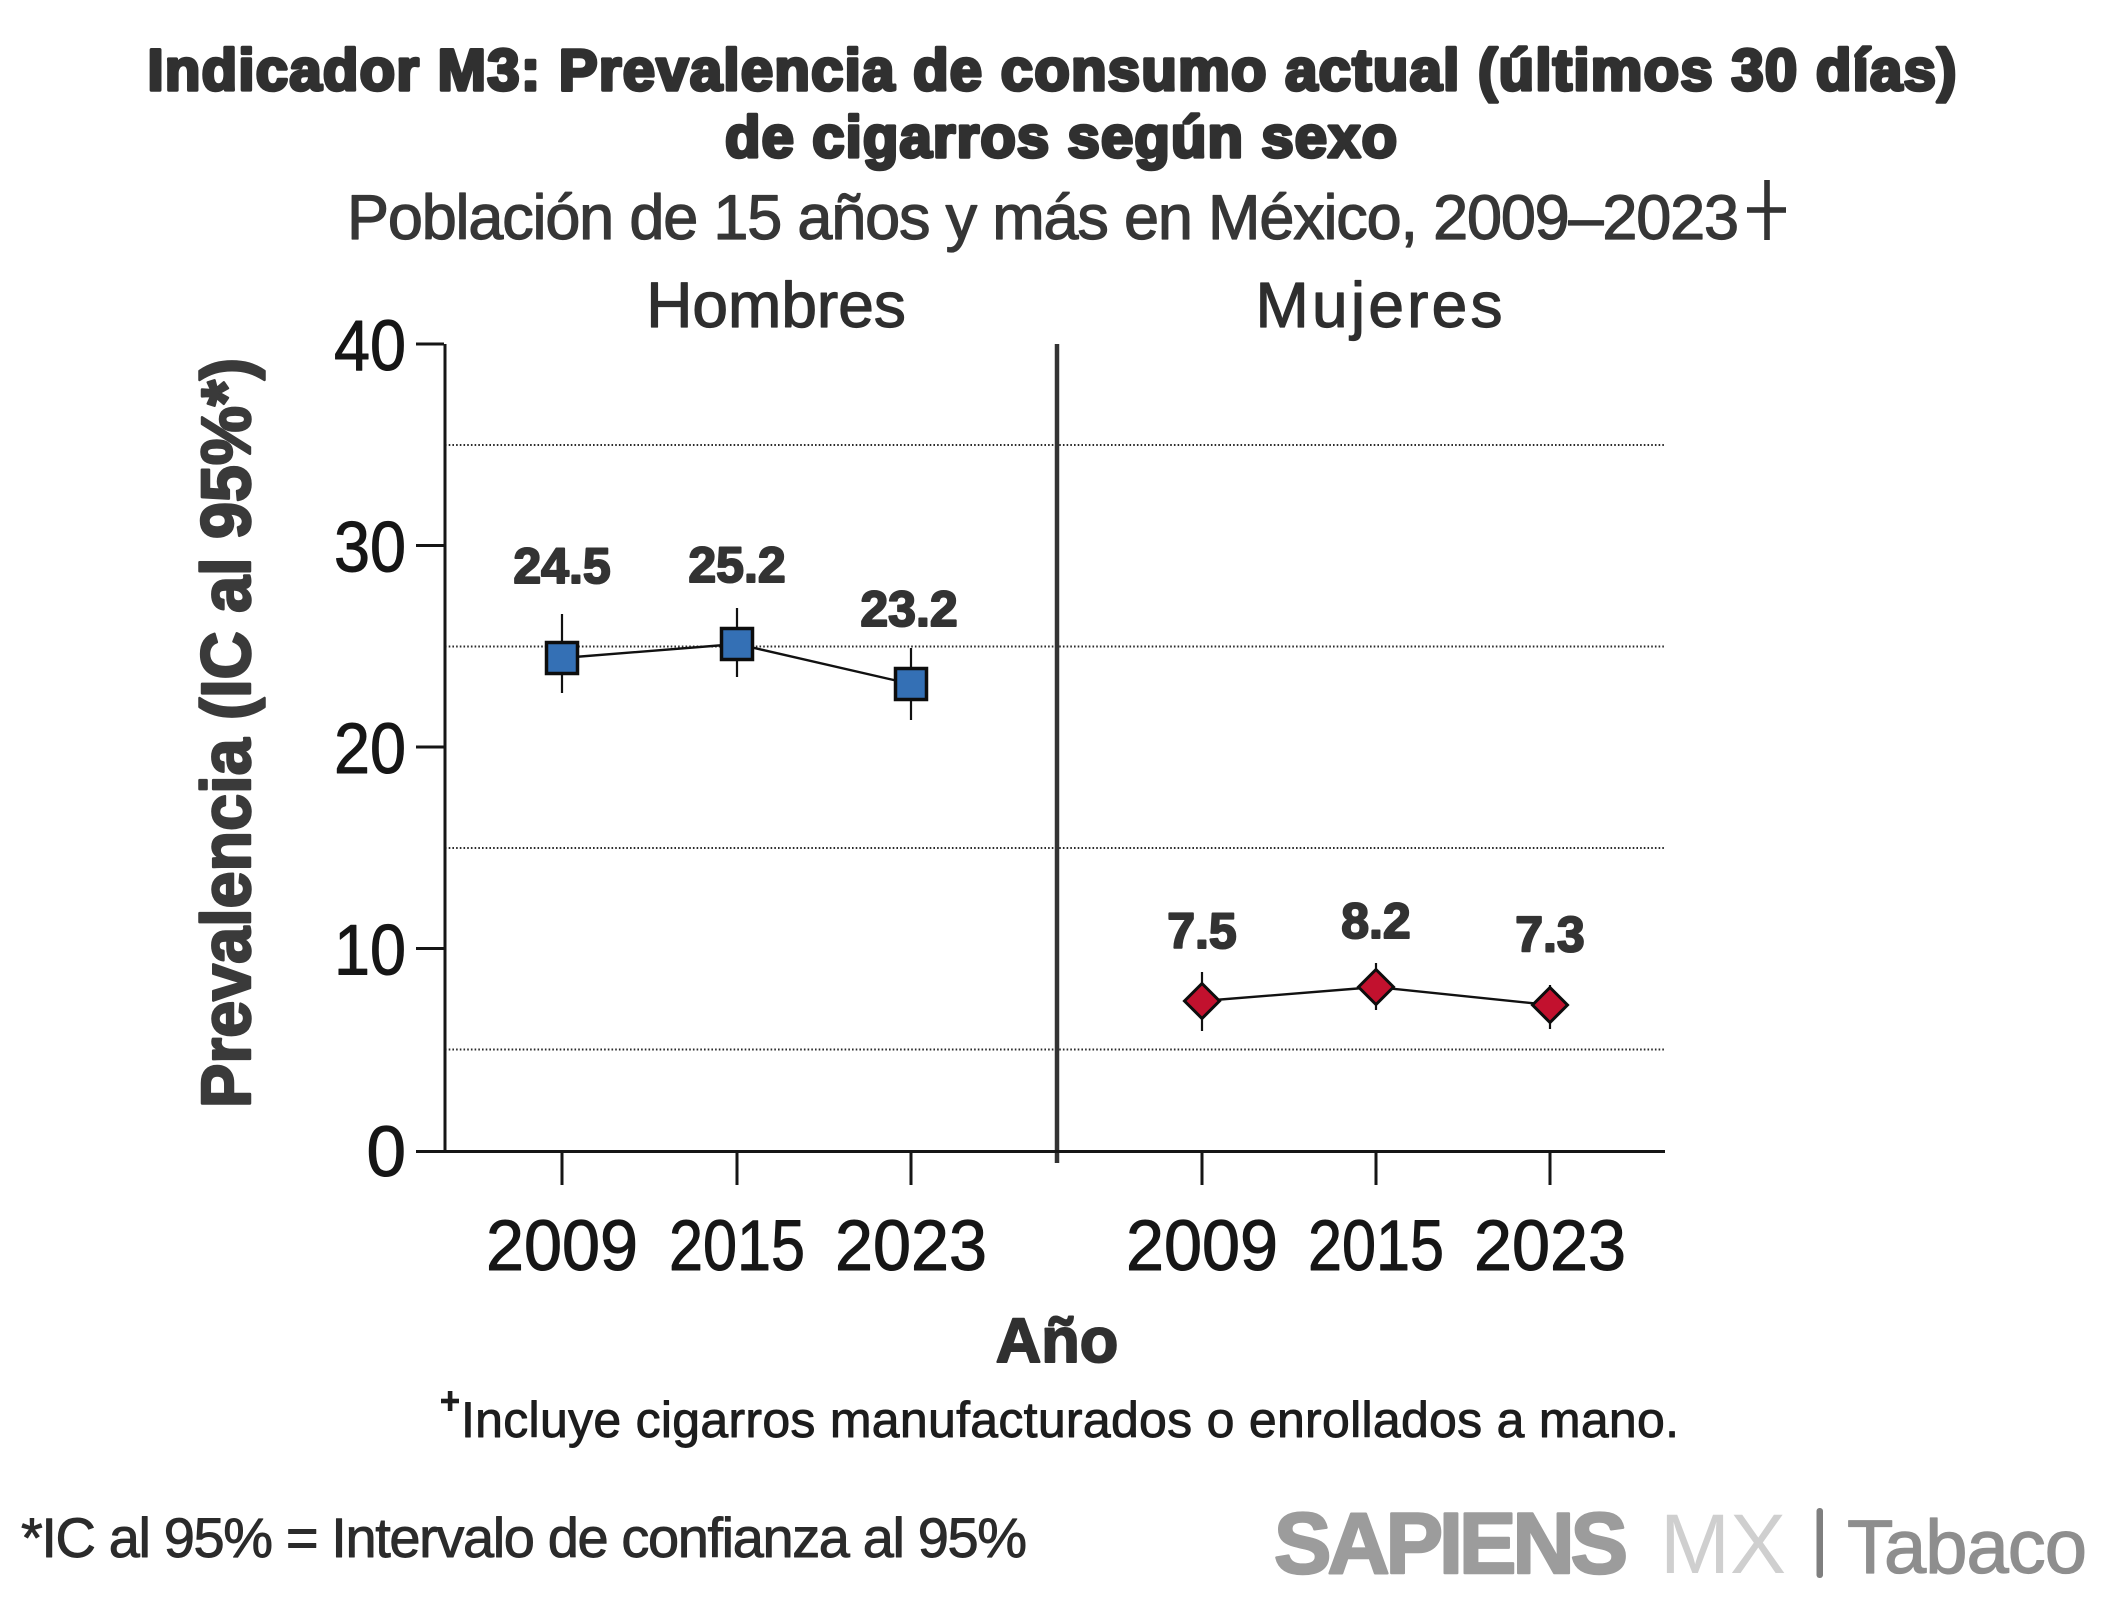 The image size is (2105, 1600). Describe the element at coordinates (776, 305) in the screenshot. I see `svg-text: Hombres` at that location.